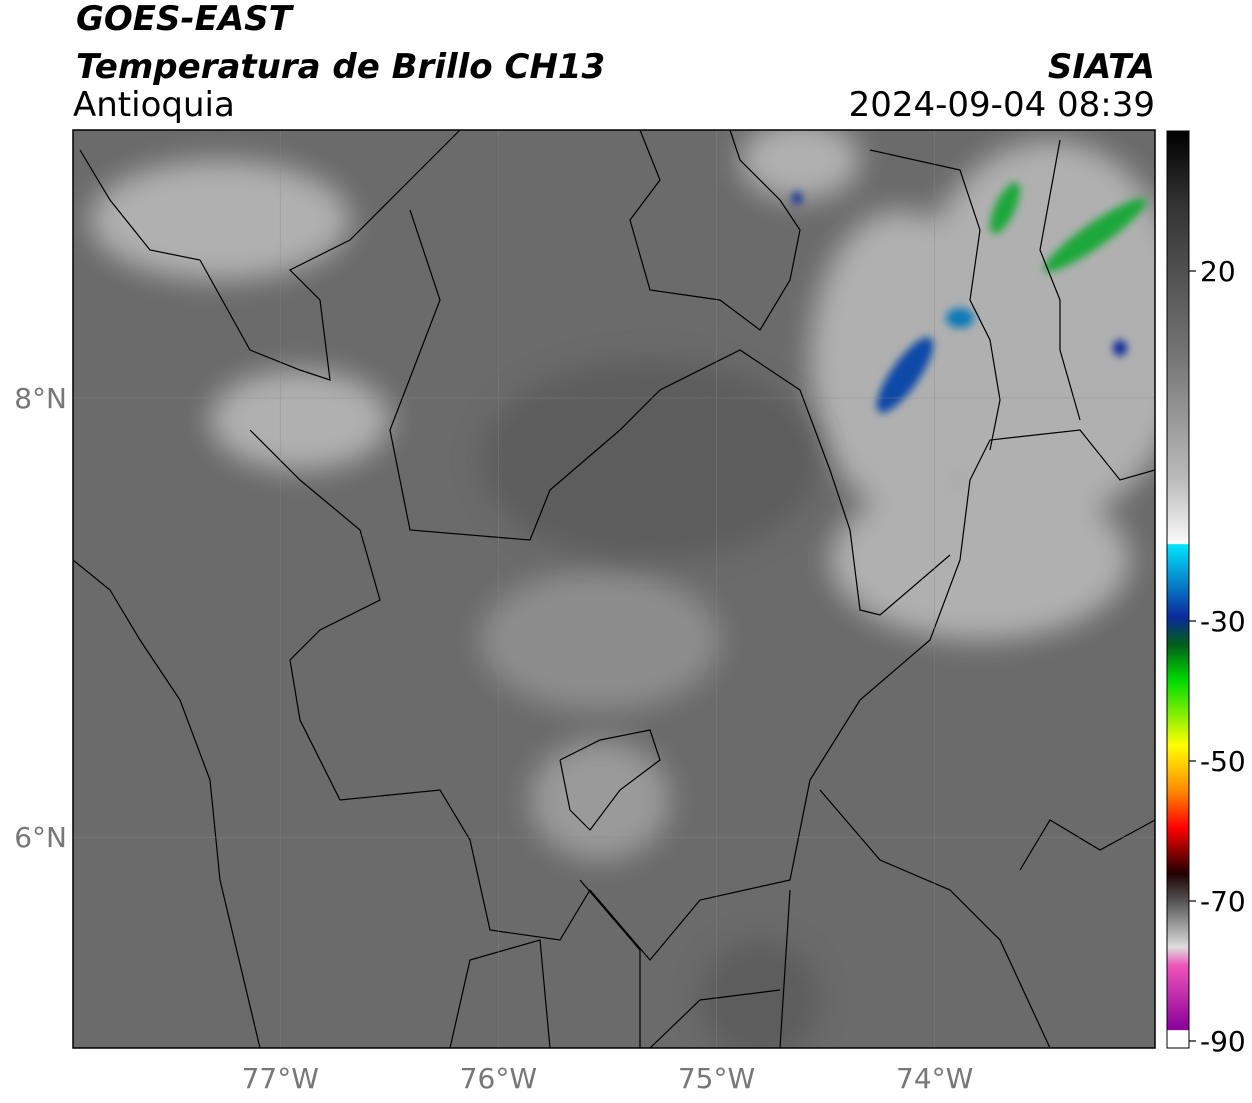 The width and height of the screenshot is (1252, 1103). What do you see at coordinates (40, 398) in the screenshot?
I see `y-tick-label: 8°N` at bounding box center [40, 398].